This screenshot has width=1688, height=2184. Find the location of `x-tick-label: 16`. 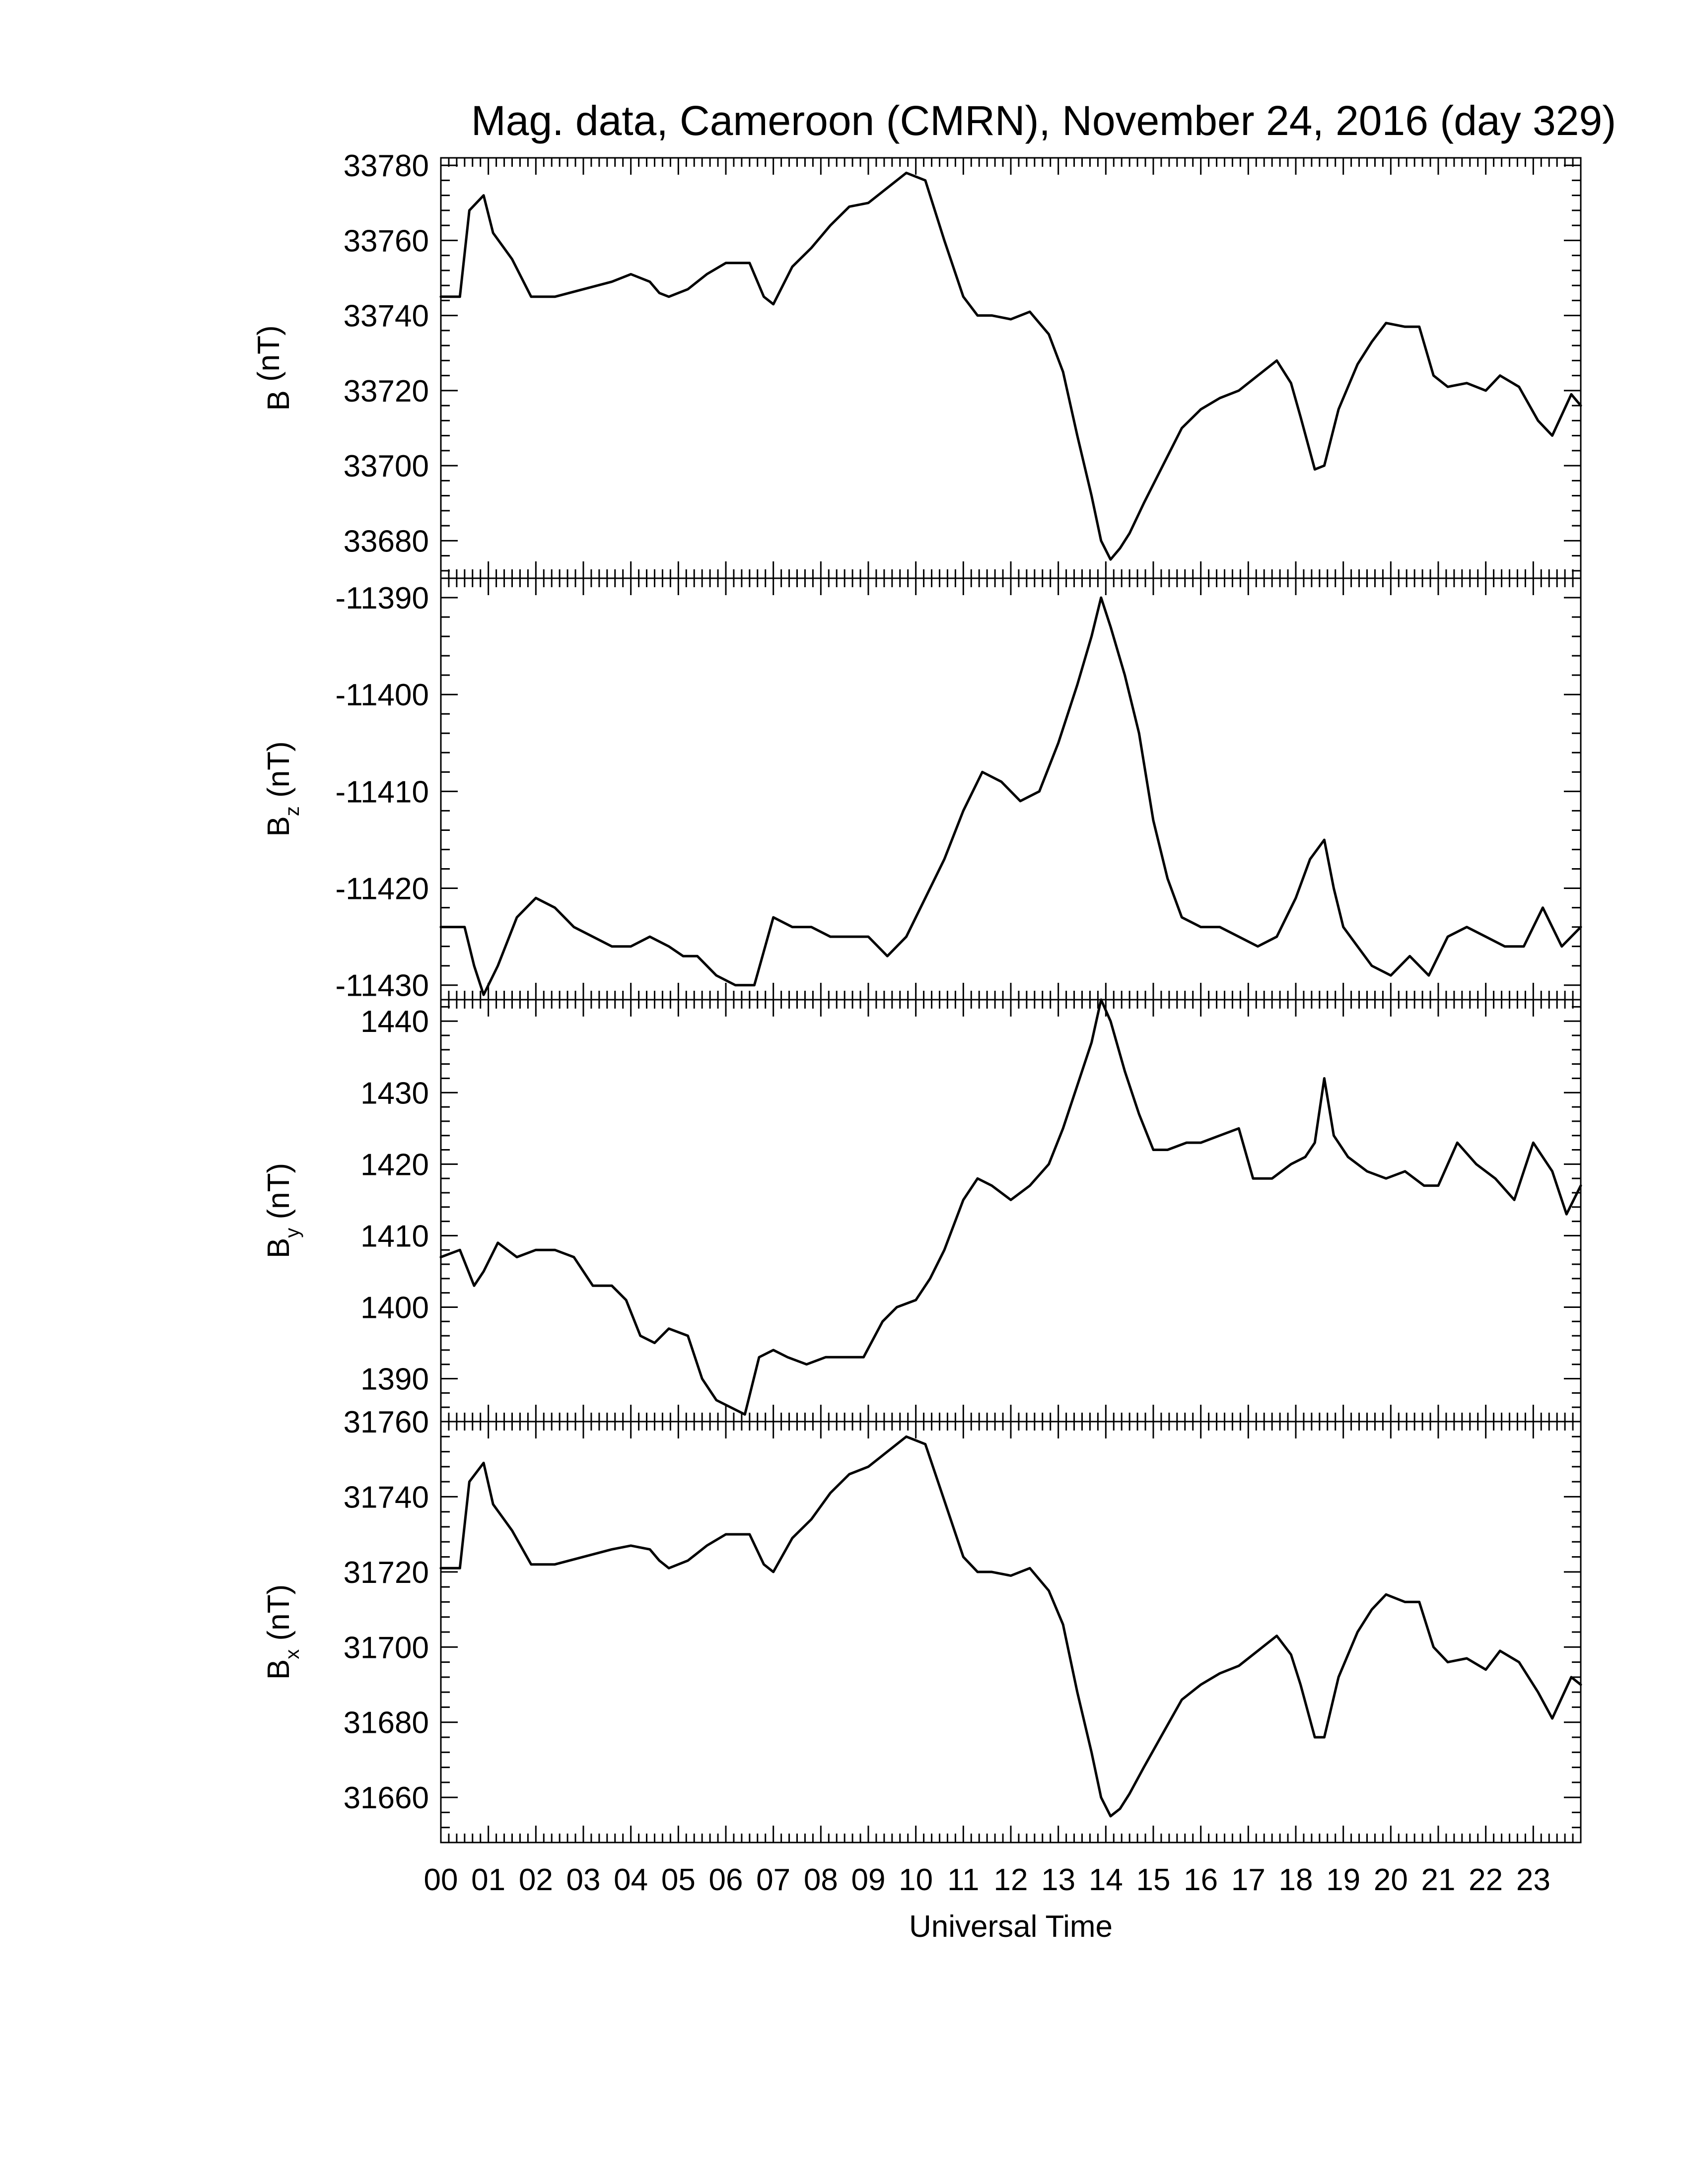

x-tick-label: 16 is located at coordinates (1201, 1880).